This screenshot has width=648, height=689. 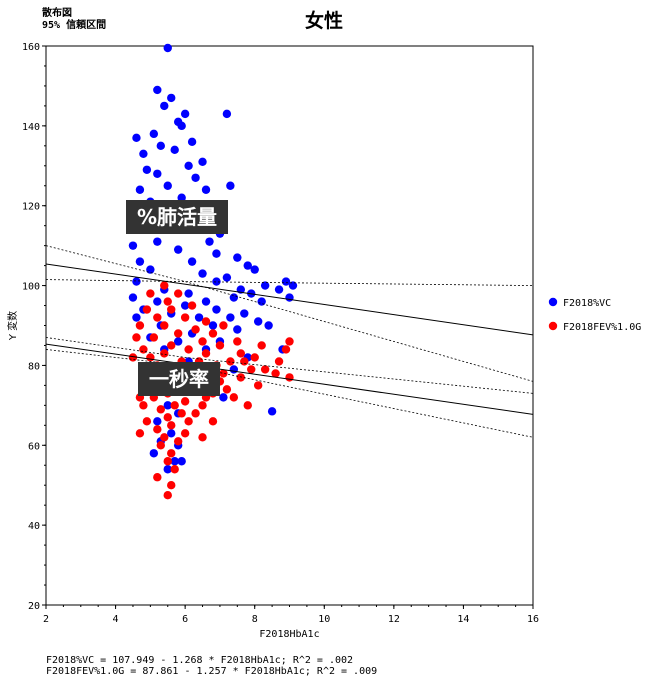 What do you see at coordinates (34, 606) in the screenshot?
I see `y-tick-label: 20` at bounding box center [34, 606].